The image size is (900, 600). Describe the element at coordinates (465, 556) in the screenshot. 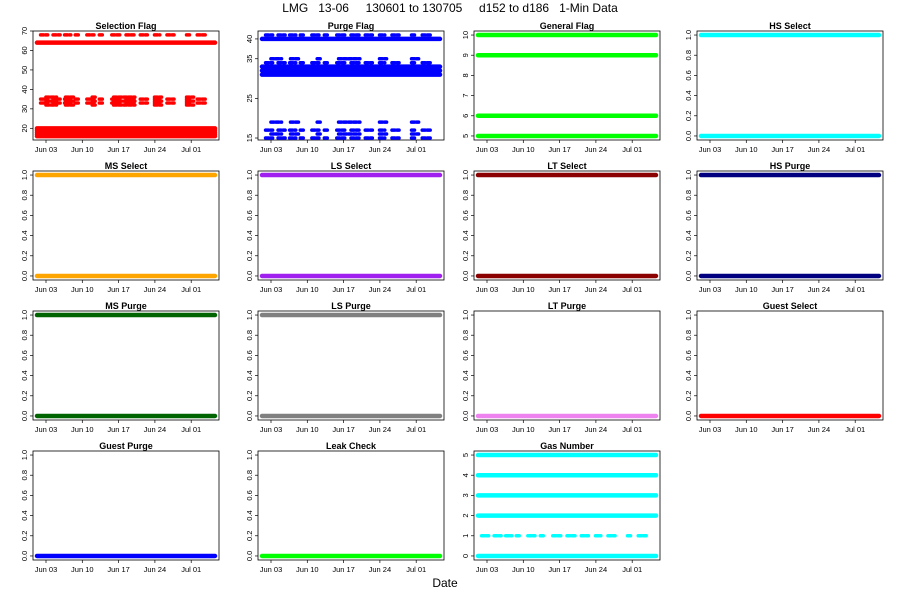

I see `y-tick-label: 0` at that location.